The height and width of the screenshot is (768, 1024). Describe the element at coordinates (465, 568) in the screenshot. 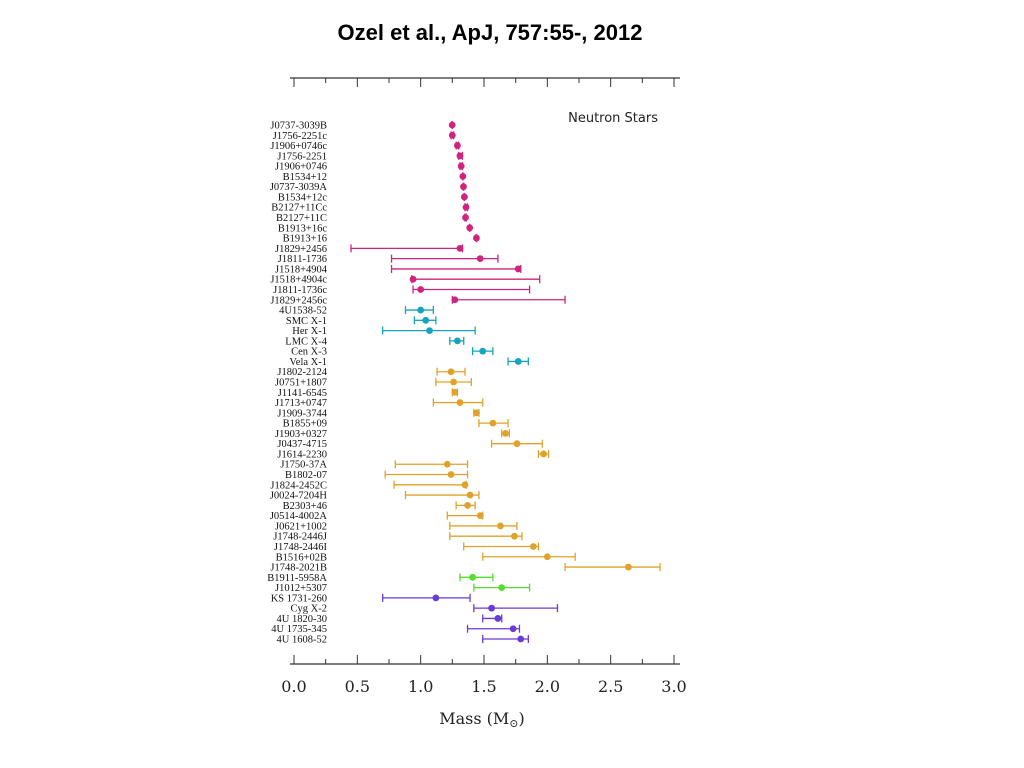

I see `star-row: J1748-2021B` at that location.